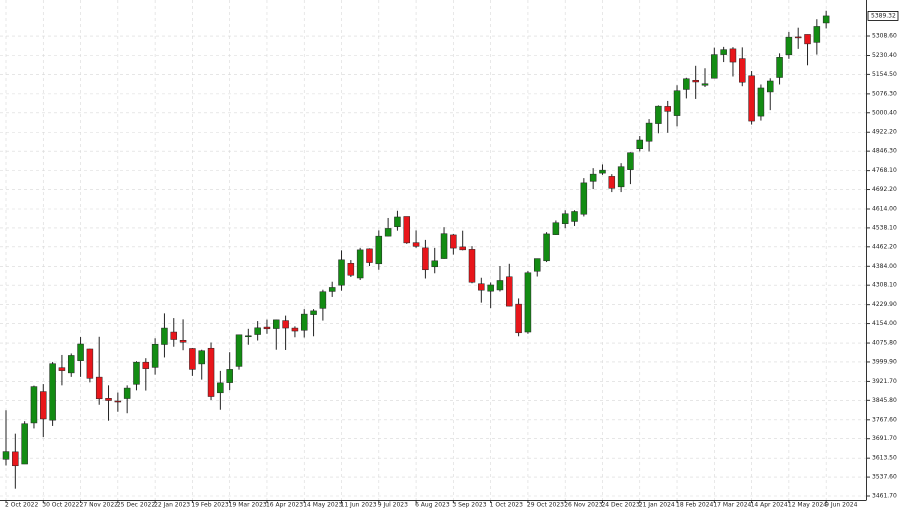 This screenshot has width=900, height=511. What do you see at coordinates (884, 477) in the screenshot?
I see `y-tick-label: 3537.60` at bounding box center [884, 477].